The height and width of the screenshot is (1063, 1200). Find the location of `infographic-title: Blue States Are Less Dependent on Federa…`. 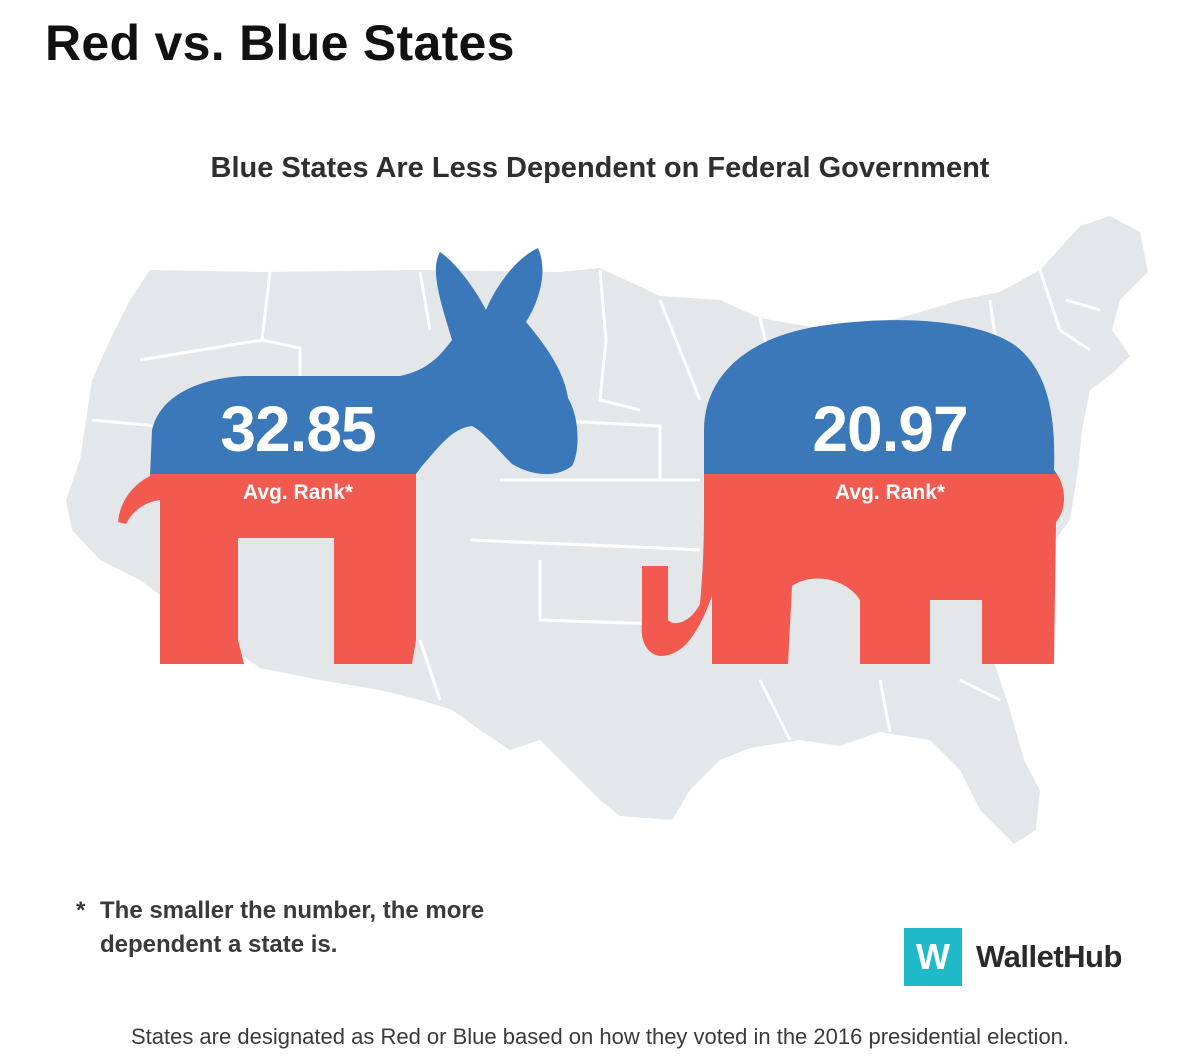

infographic-title: Blue States Are Less Dependent on Federa… is located at coordinates (600, 168).